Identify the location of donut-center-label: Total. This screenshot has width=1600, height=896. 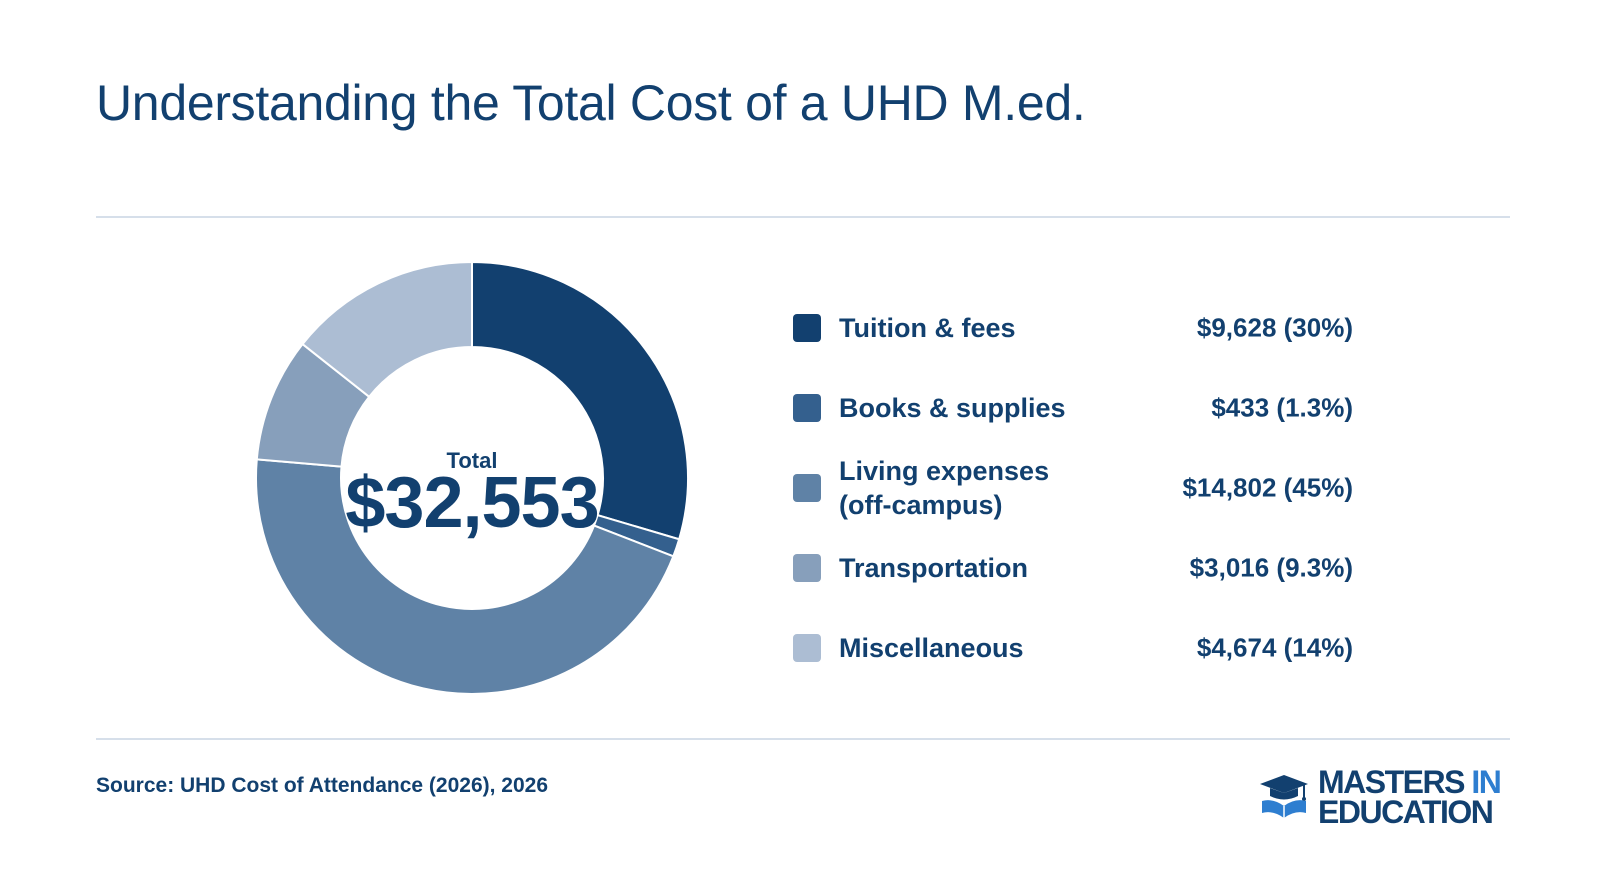
(472, 460).